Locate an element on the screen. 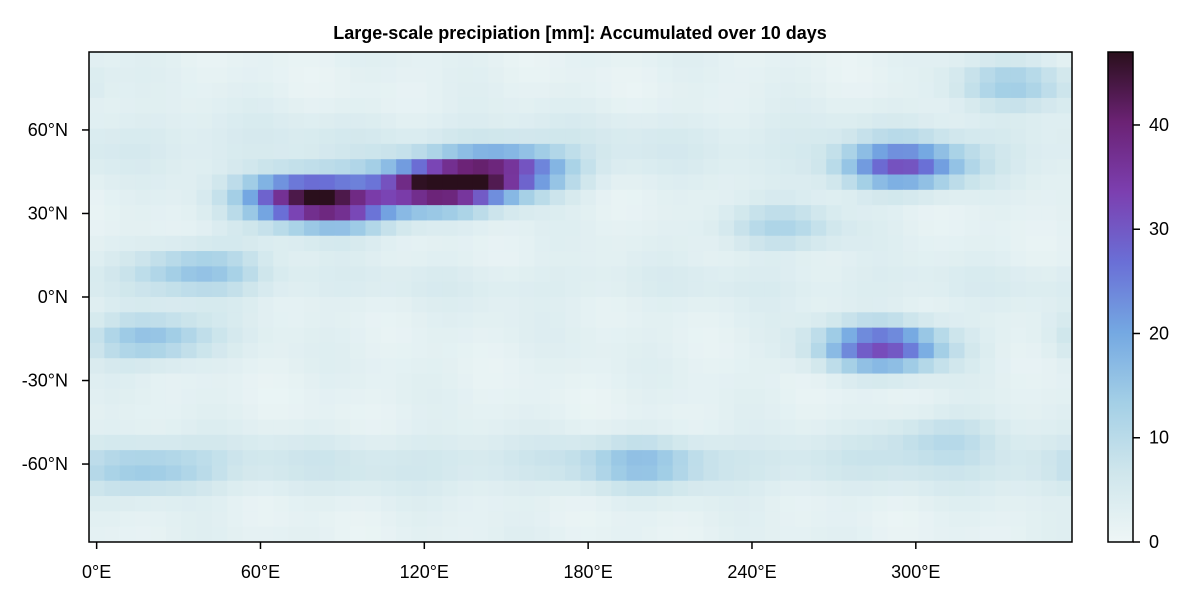 The height and width of the screenshot is (600, 1190). y-tick-label: -30°N is located at coordinates (45, 381).